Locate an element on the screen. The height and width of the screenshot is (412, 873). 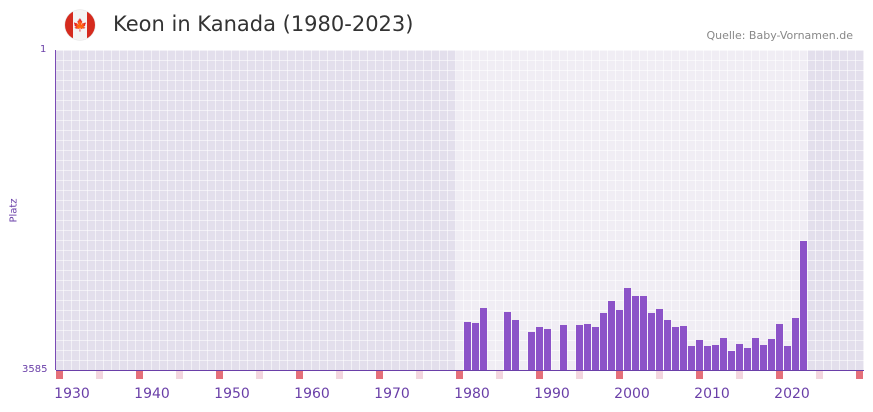
source-link: Quelle: Baby-Vornamen.de is located at coordinates (779, 35).